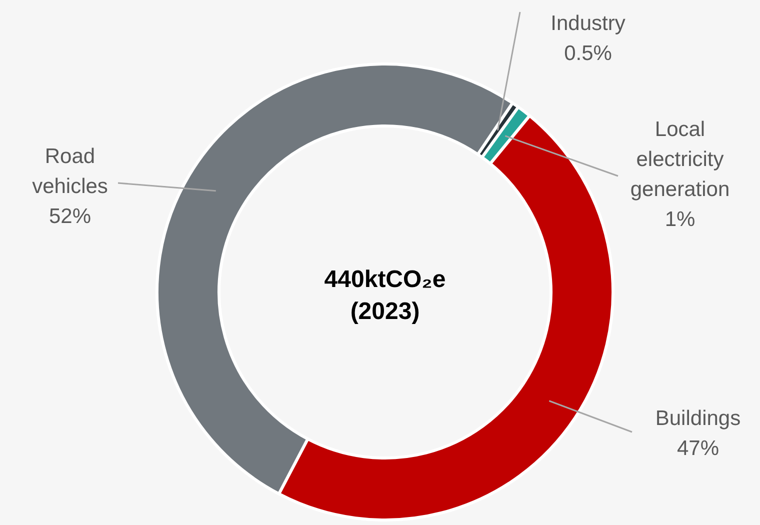 This screenshot has width=760, height=525. What do you see at coordinates (70, 171) in the screenshot?
I see `slice-label: Road vehicles` at bounding box center [70, 171].